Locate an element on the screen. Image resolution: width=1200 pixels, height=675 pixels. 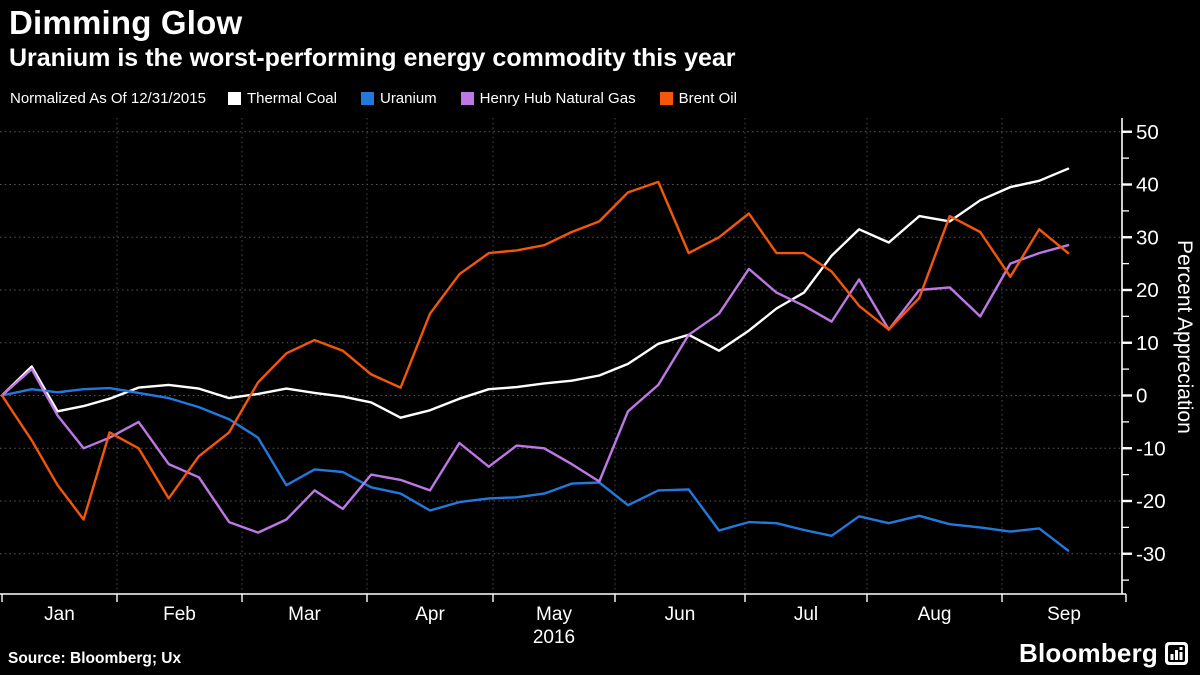
y-axis-title: Percent Appreciation is located at coordinates (1184, 337).